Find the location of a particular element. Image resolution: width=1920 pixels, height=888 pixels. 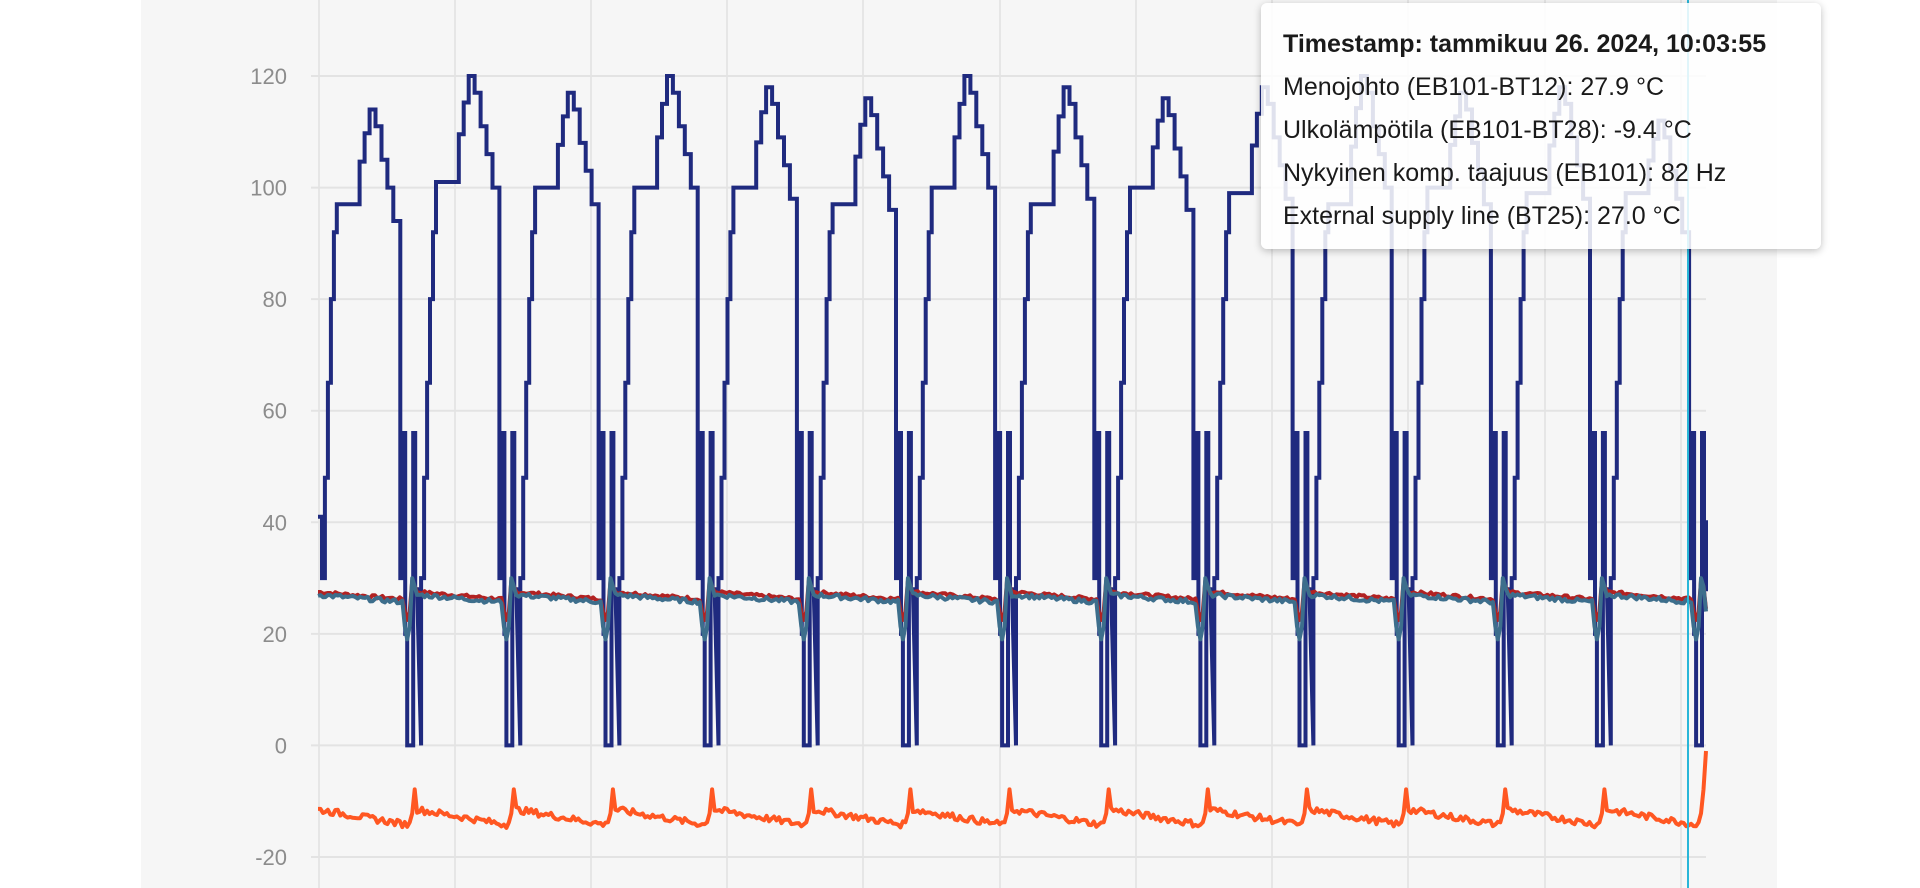

y-tick-label: 0 is located at coordinates (281, 745).